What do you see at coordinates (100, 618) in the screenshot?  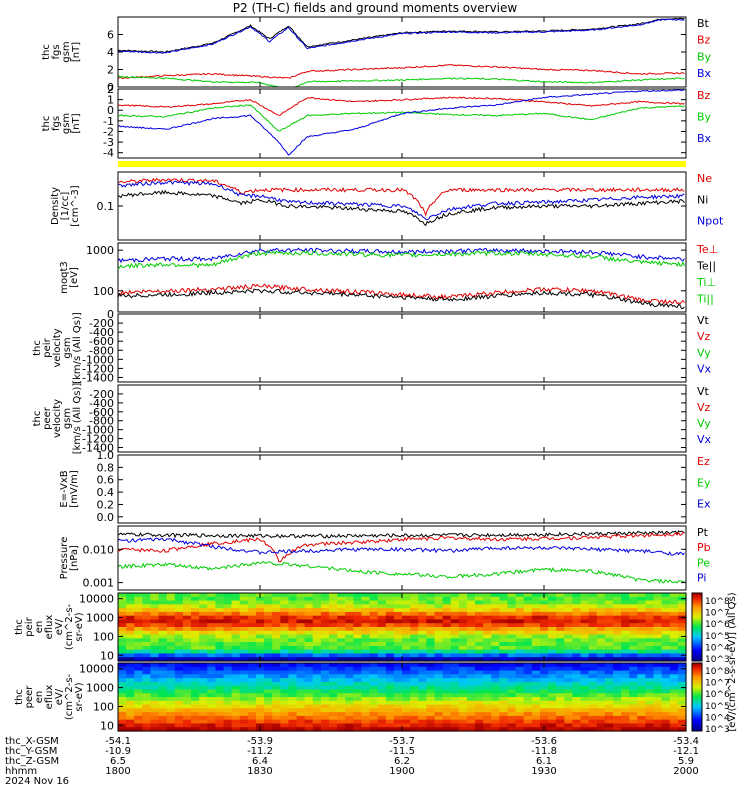 I see `y-tick-label: 1000` at bounding box center [100, 618].